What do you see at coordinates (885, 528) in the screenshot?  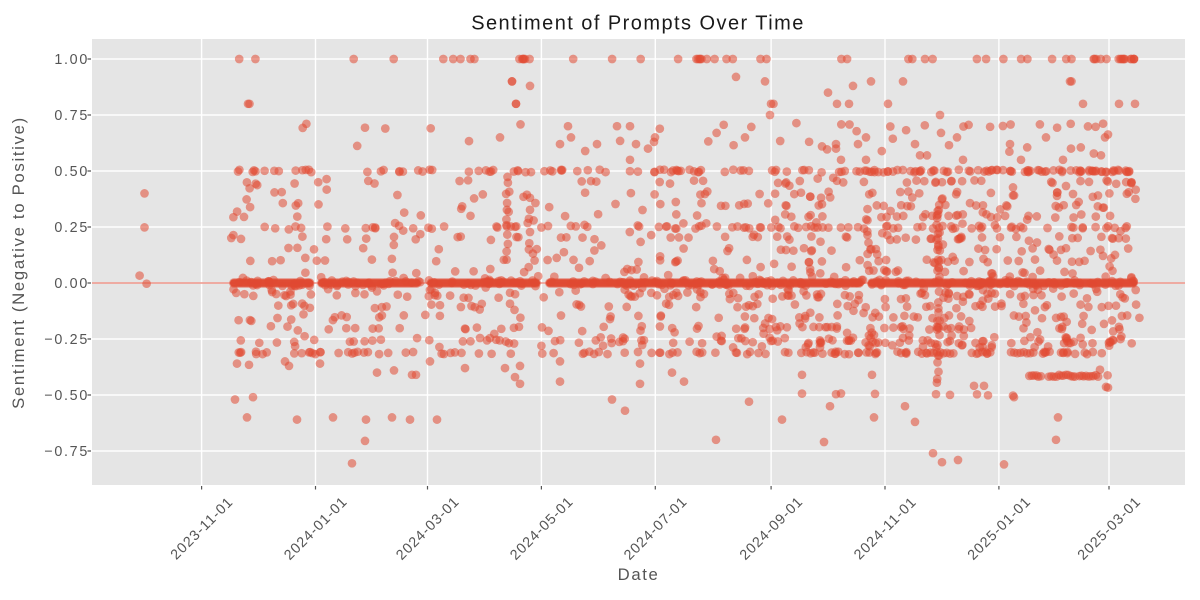 I see `svg-text: 2024-11-01` at bounding box center [885, 528].